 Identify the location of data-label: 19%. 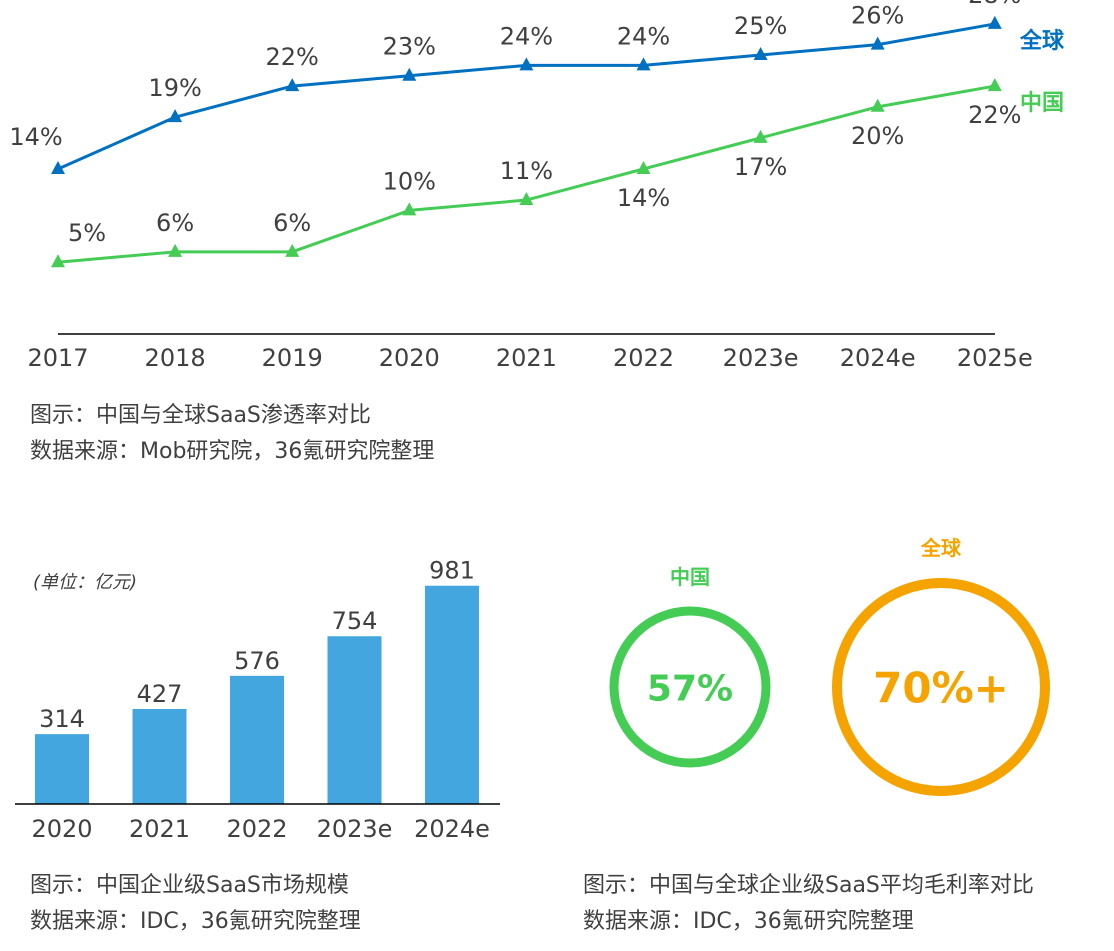
(174, 88).